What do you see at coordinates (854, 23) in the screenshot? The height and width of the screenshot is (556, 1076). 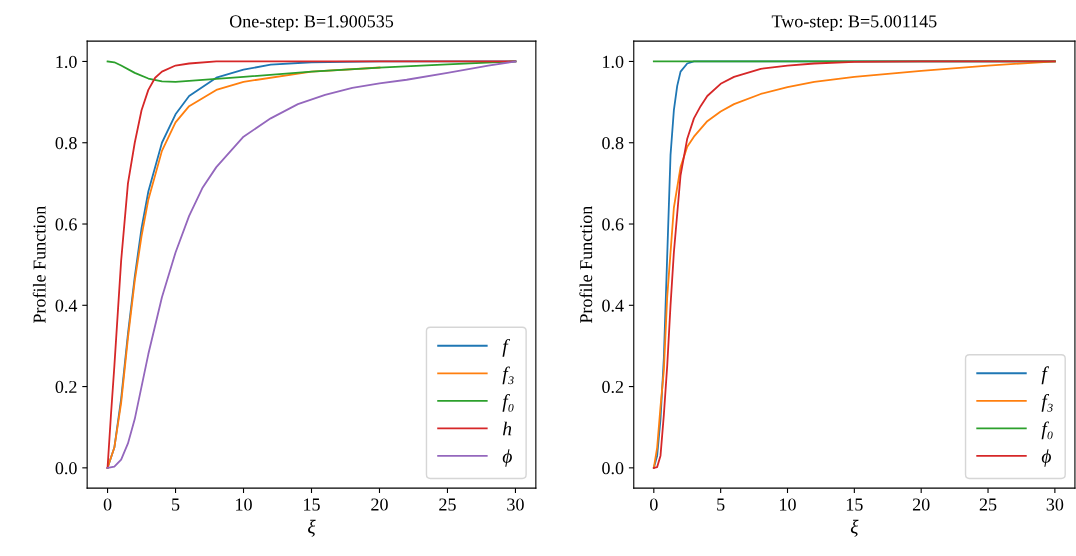 I see `chart-title: Two-step: B=5.001145` at bounding box center [854, 23].